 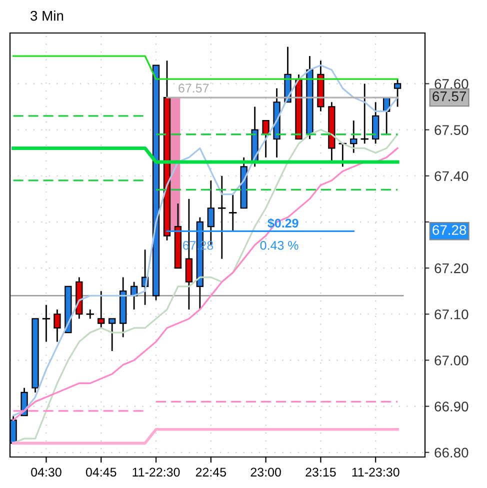 I want to click on y-tick-label: 67.60, so click(x=451, y=84).